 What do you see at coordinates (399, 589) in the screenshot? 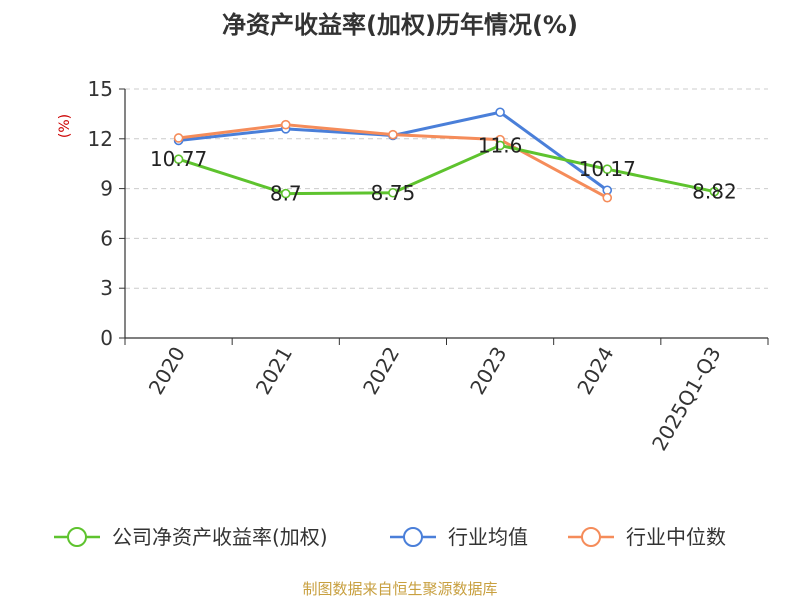
I see `source-note: 制图数据来自恒生聚源数据库` at bounding box center [399, 589].